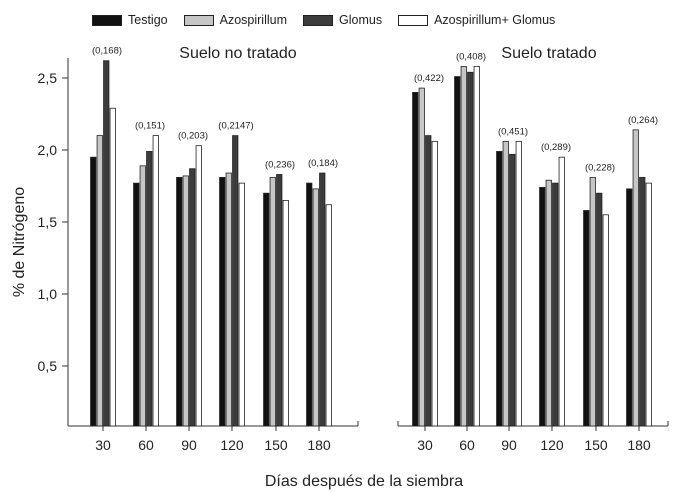 This screenshot has height=494, width=678. I want to click on bar-annotation: (0,289), so click(556, 147).